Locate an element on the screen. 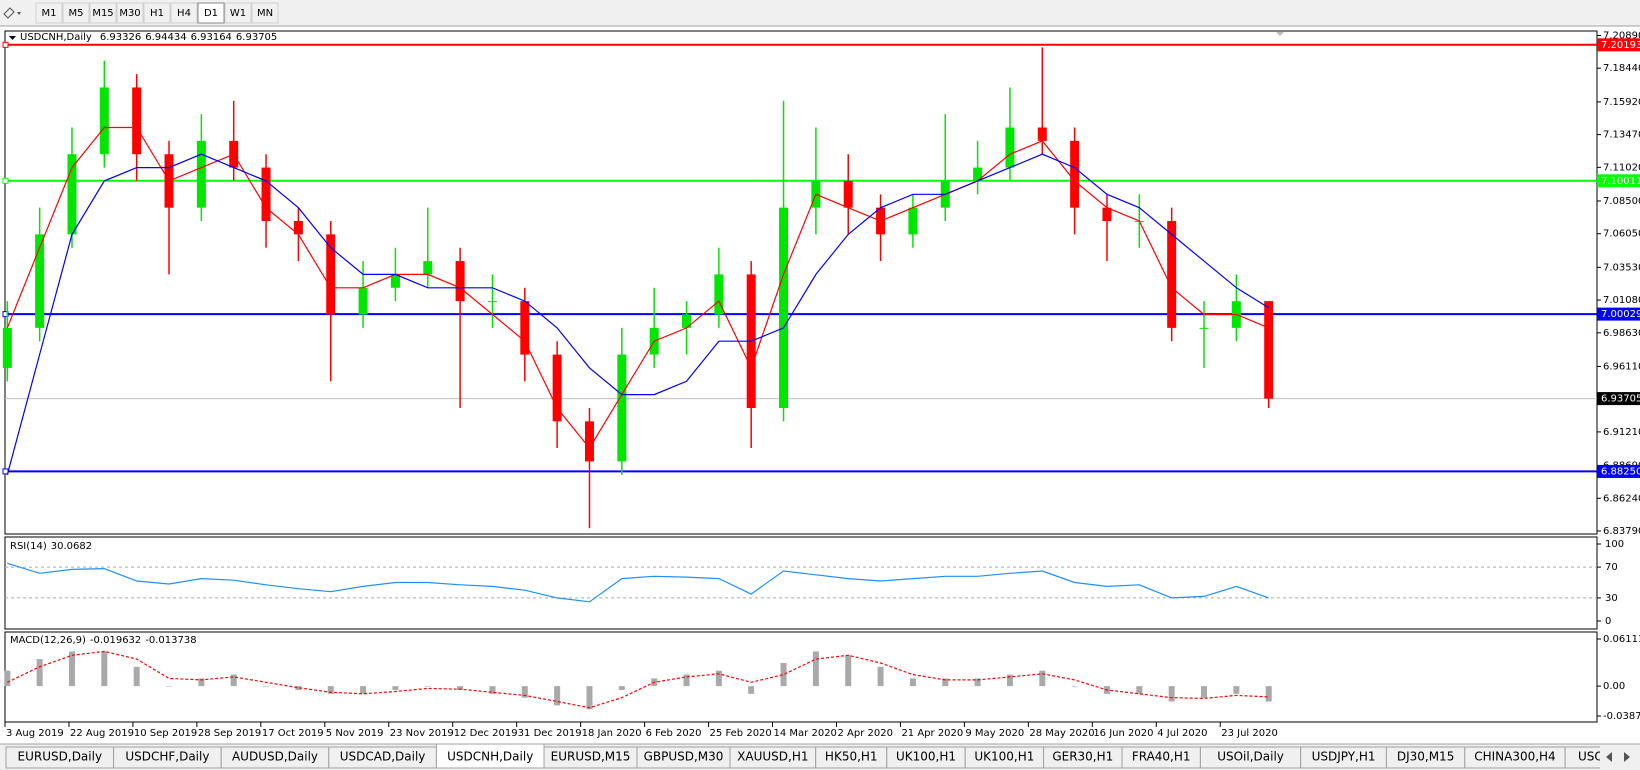 Image resolution: width=1640 pixels, height=770 pixels. symbol-tab: USDCHF,Daily is located at coordinates (167, 757).